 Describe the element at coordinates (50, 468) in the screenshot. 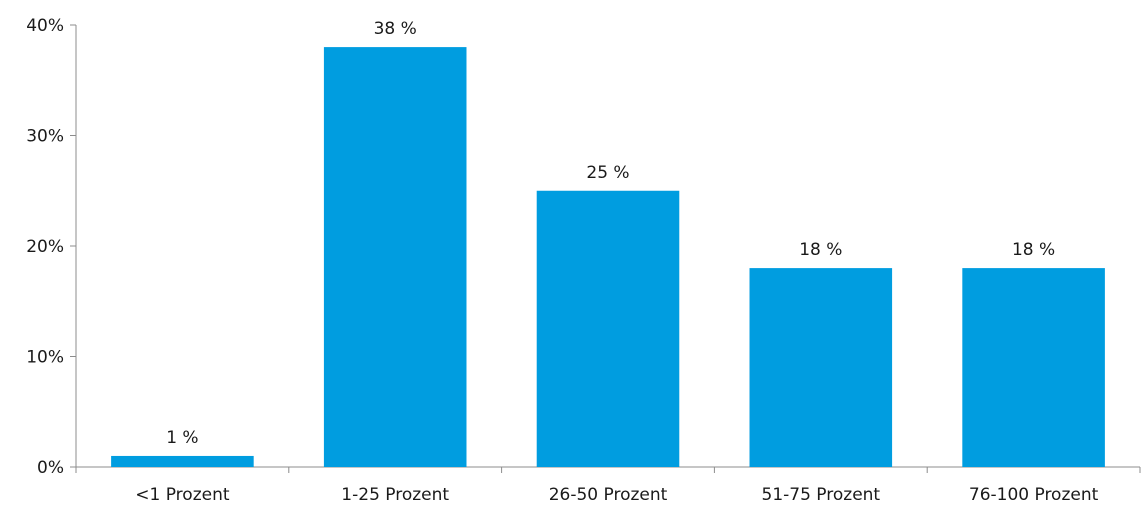

I see `y-tick-label: 0%` at that location.